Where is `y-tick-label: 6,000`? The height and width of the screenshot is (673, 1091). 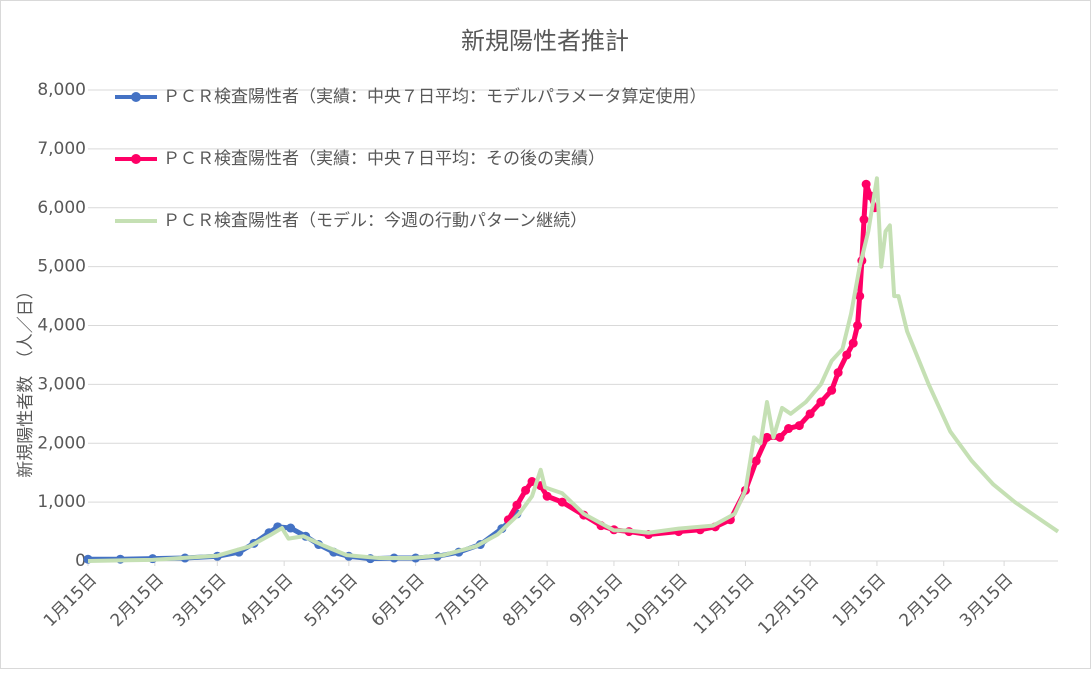 y-tick-label: 6,000 is located at coordinates (61, 208).